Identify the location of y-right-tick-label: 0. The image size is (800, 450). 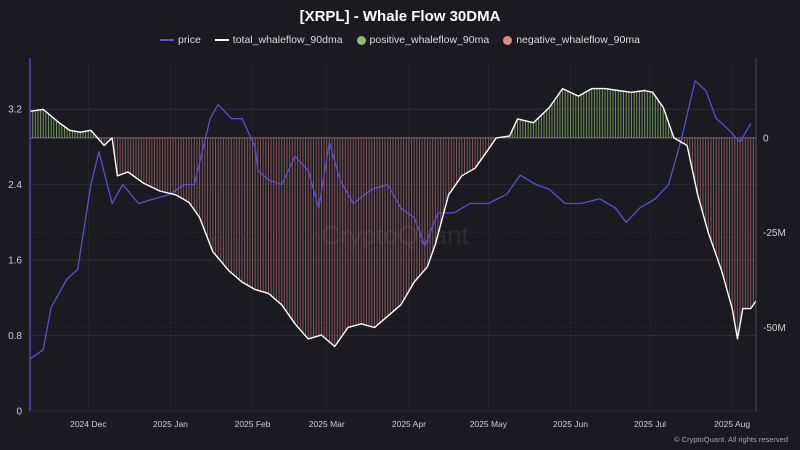
(766, 138).